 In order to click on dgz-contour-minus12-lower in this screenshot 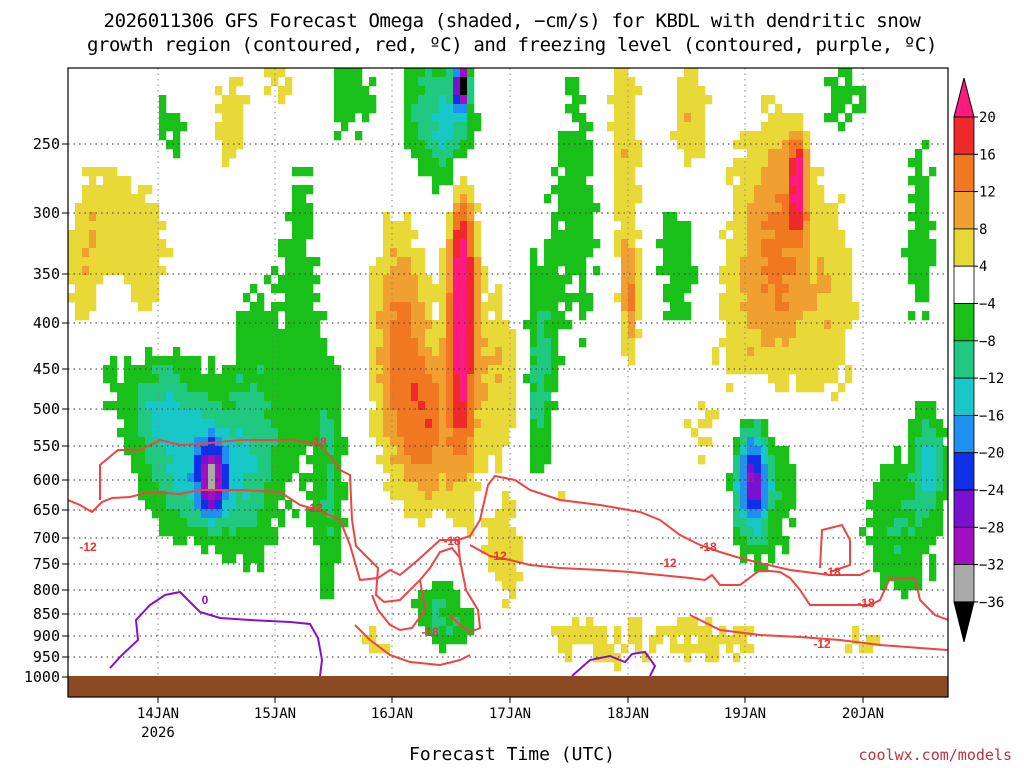, I will do `click(469, 528)`.